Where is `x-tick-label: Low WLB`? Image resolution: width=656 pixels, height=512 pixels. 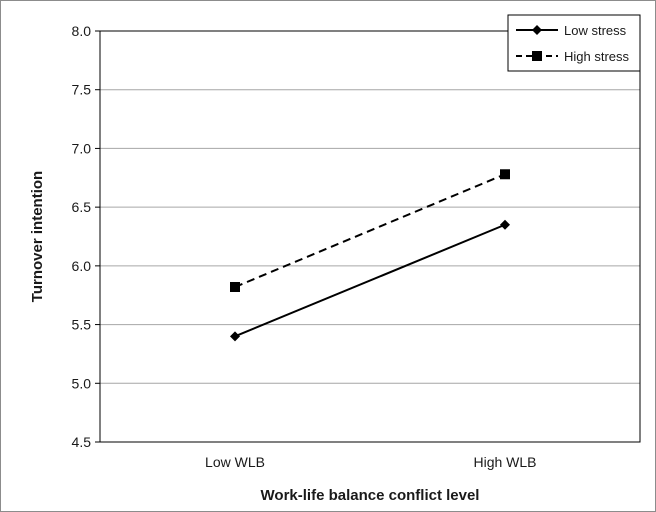 x-tick-label: Low WLB is located at coordinates (235, 462).